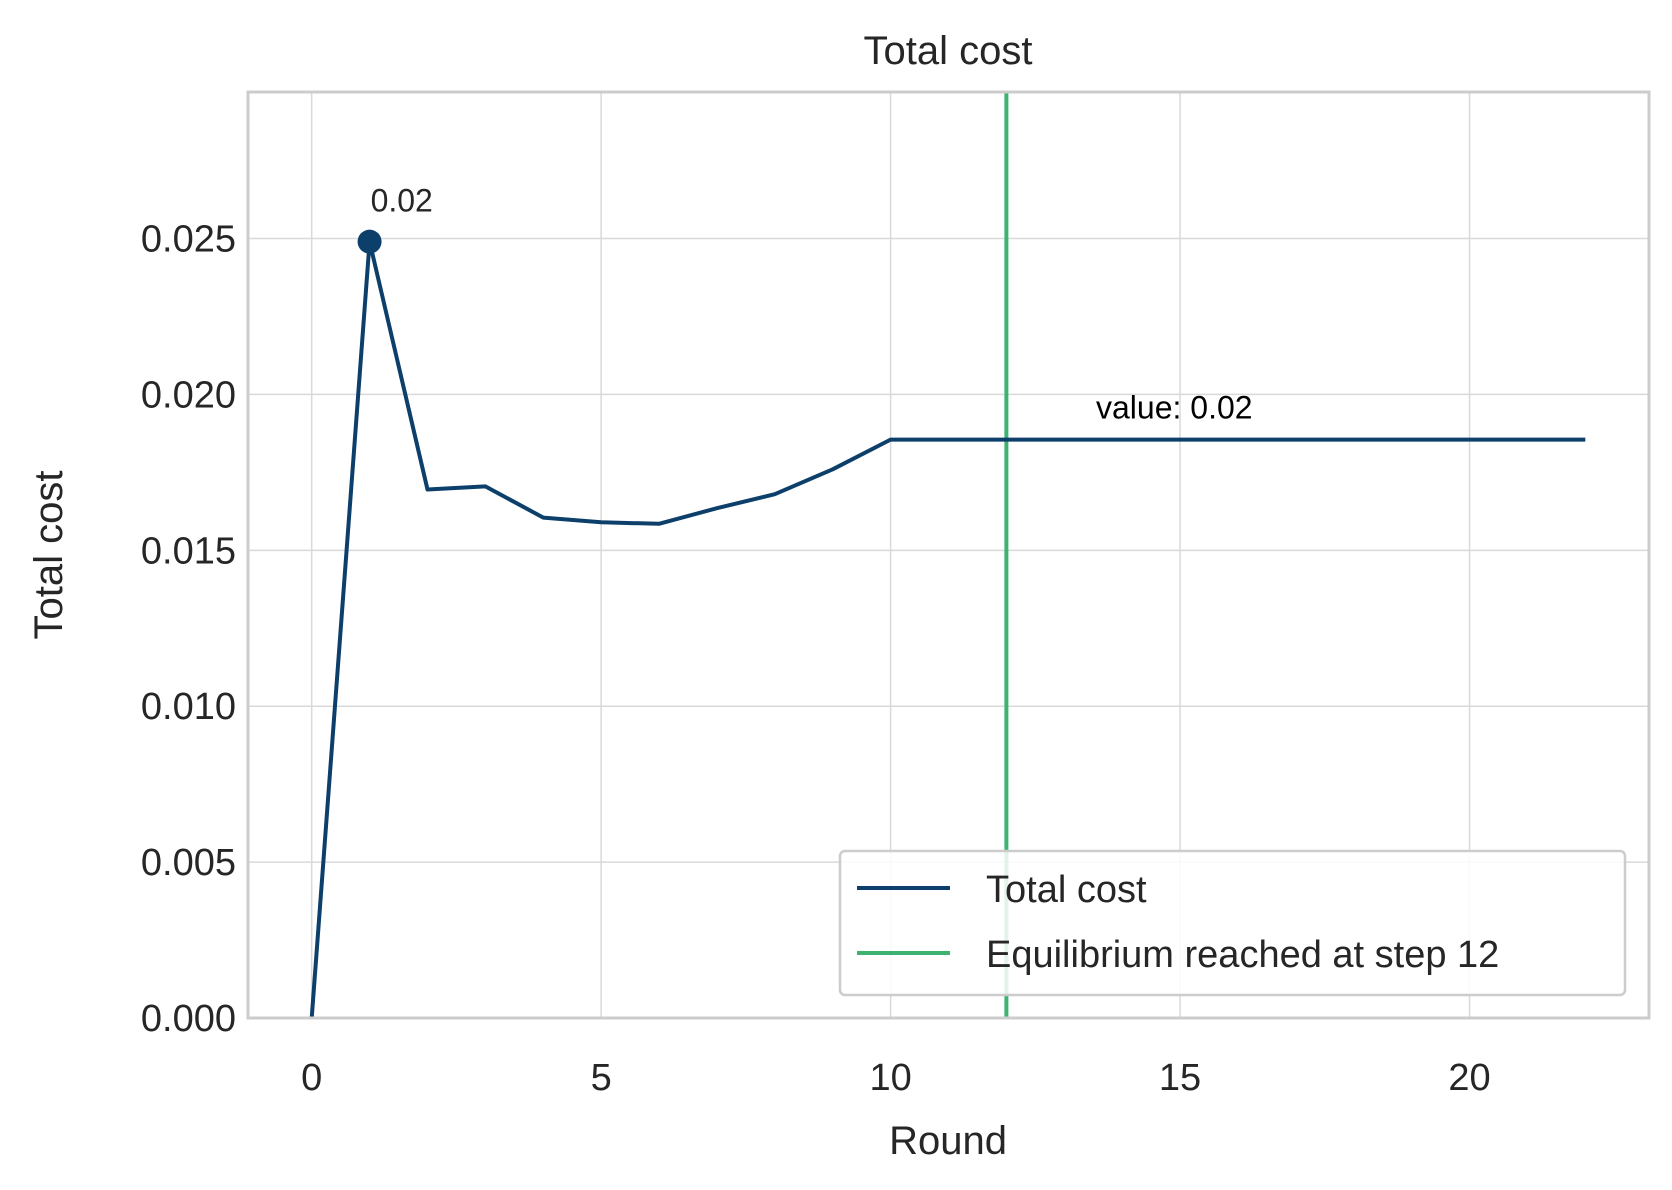 The image size is (1672, 1190). What do you see at coordinates (601, 1078) in the screenshot?
I see `x-tick-label: 5` at bounding box center [601, 1078].